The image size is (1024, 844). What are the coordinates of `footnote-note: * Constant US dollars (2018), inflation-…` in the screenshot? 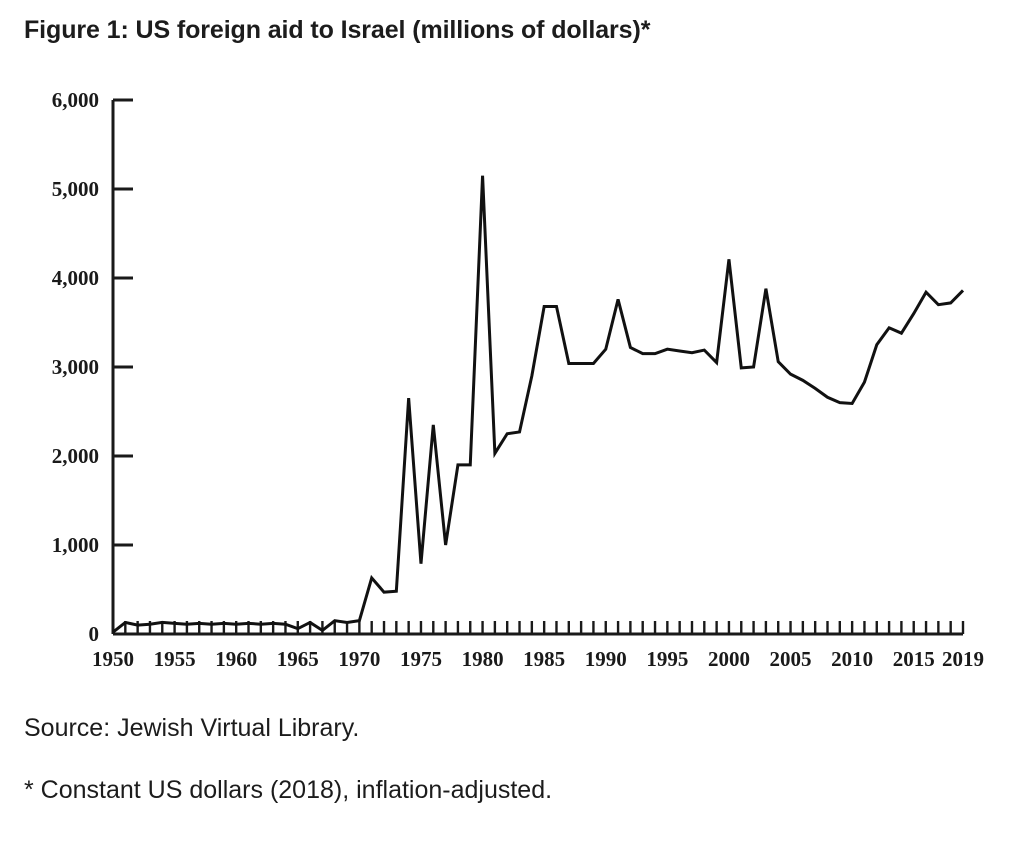 It's located at (288, 790).